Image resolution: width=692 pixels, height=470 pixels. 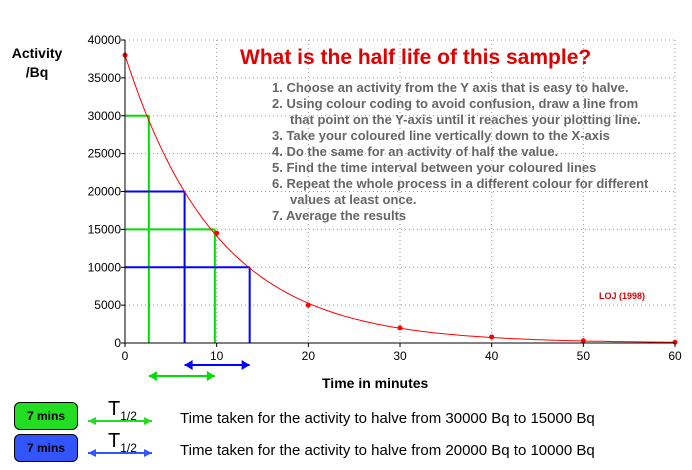 I want to click on y-axis-label-line-2: /Bq, so click(x=37, y=72).